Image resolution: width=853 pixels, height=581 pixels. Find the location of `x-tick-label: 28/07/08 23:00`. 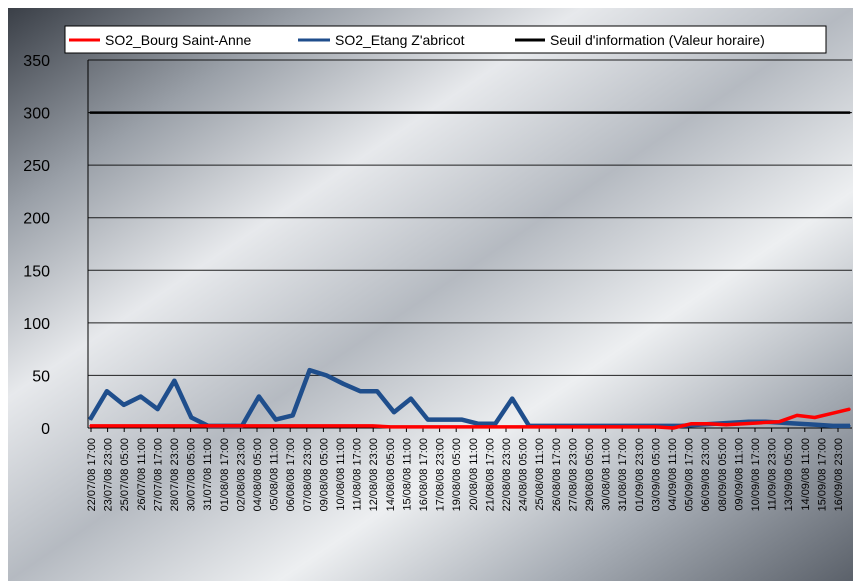

x-tick-label: 28/07/08 23:00 is located at coordinates (175, 474).